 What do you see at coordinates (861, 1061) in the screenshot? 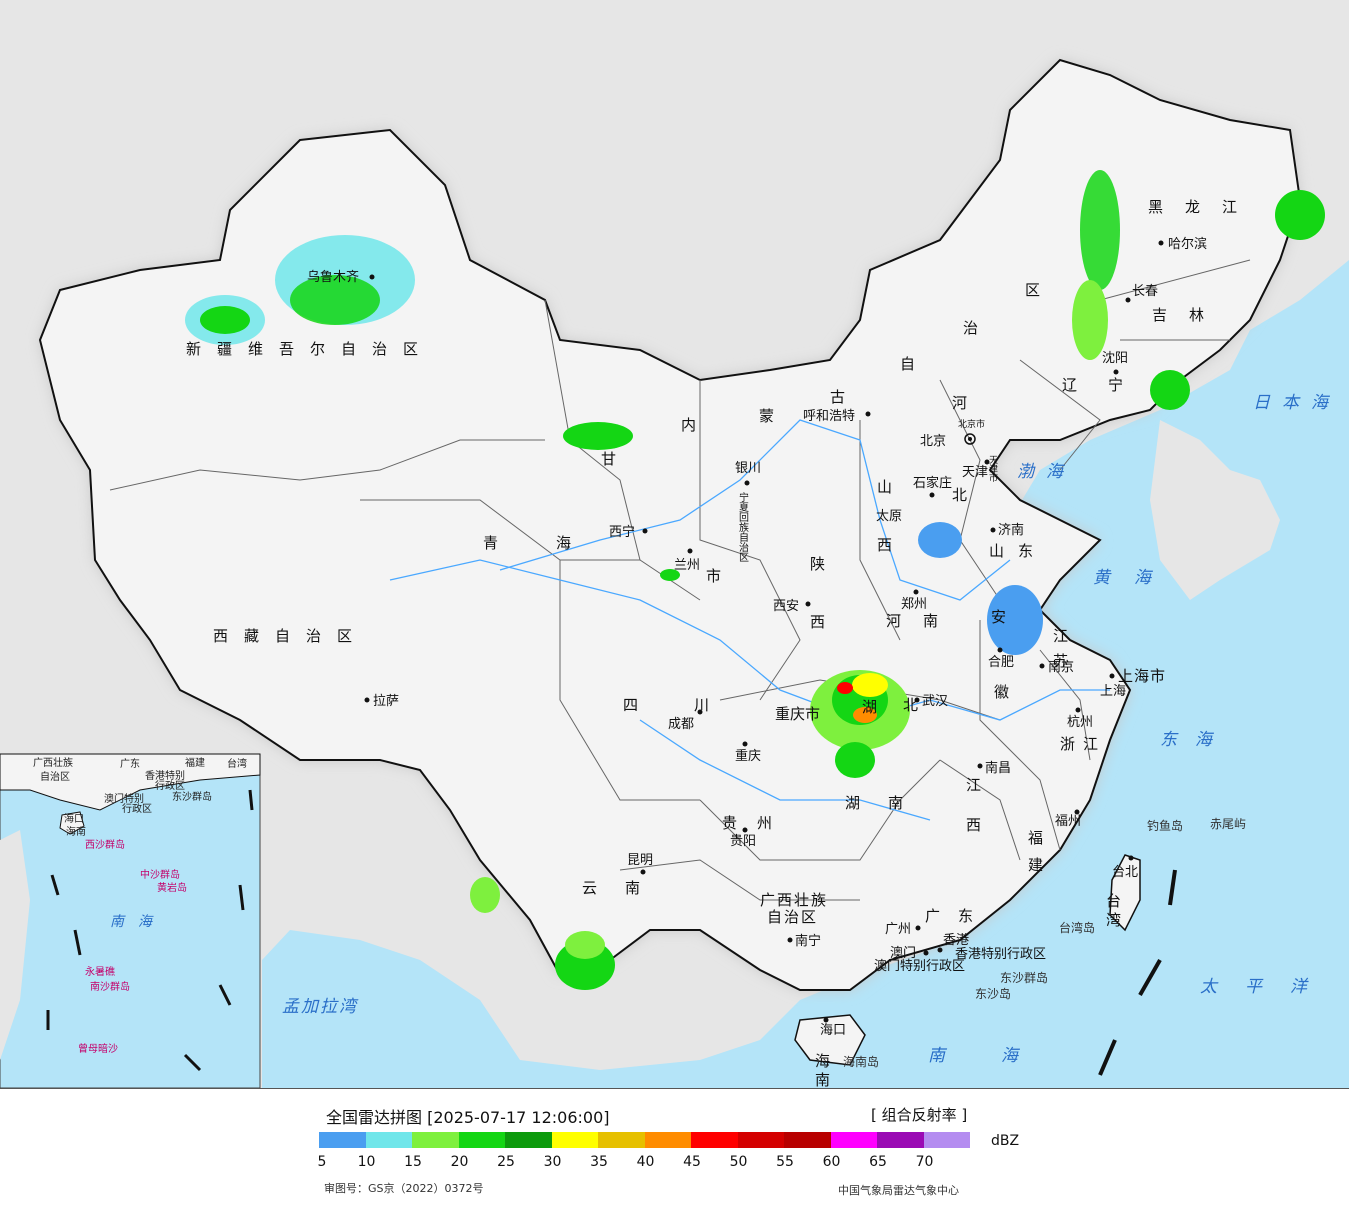
I see `island-label: 海南岛` at bounding box center [861, 1061].